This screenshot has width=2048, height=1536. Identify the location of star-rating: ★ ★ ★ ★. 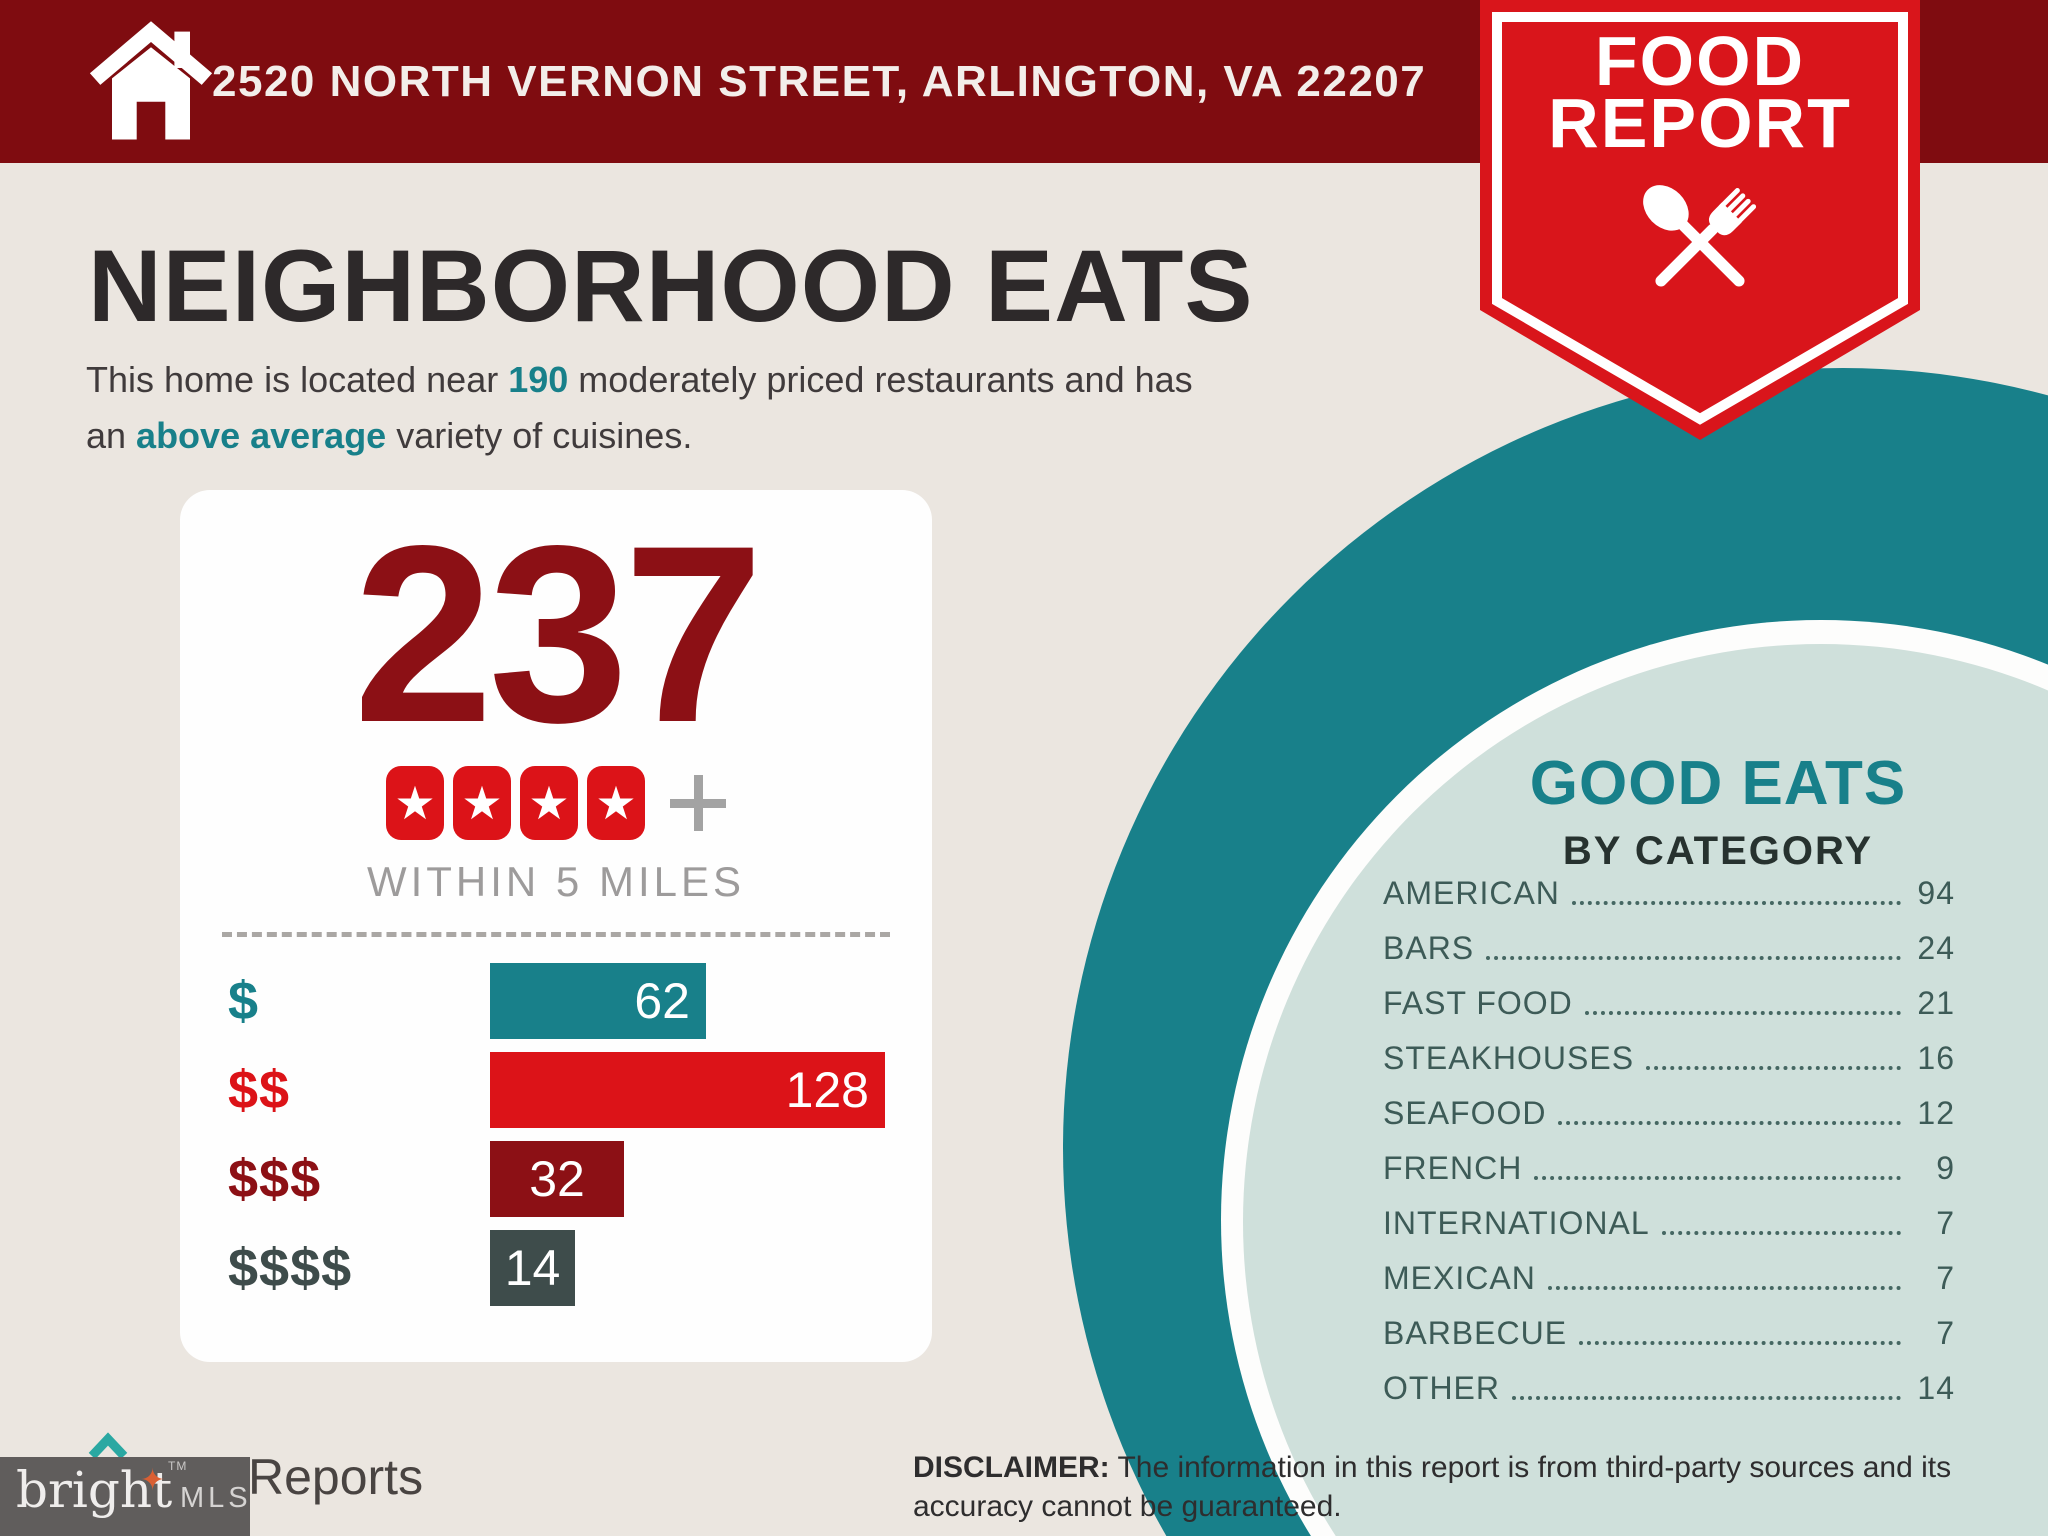
(556, 803).